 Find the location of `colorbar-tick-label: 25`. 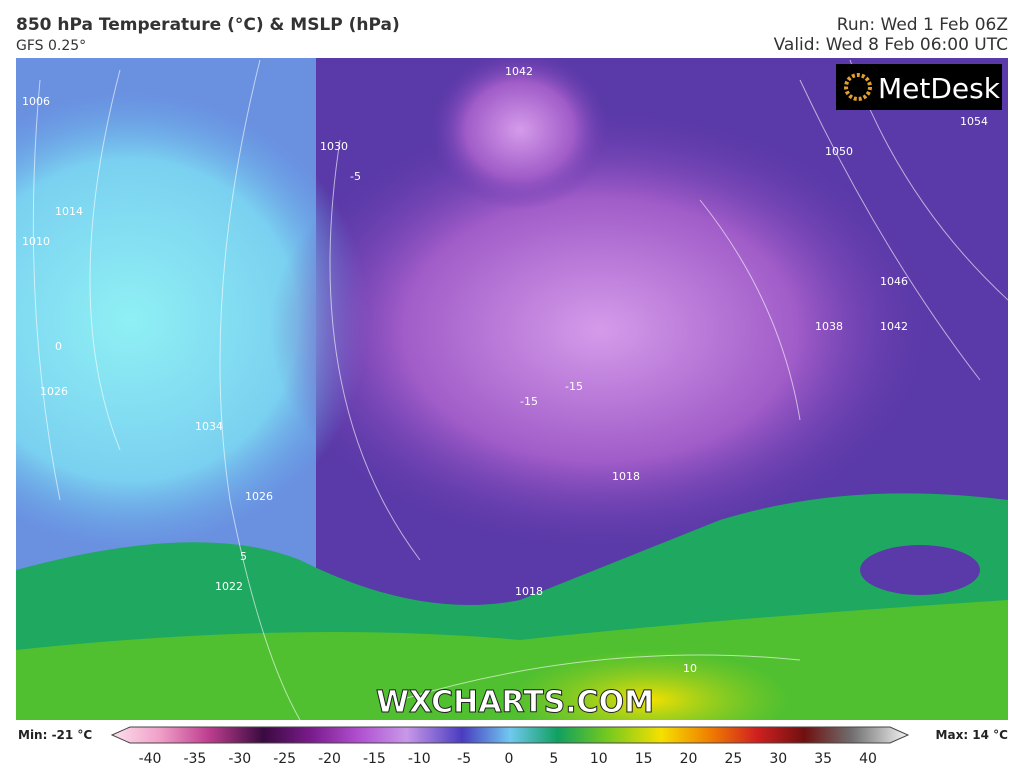

colorbar-tick-label: 25 is located at coordinates (733, 759).